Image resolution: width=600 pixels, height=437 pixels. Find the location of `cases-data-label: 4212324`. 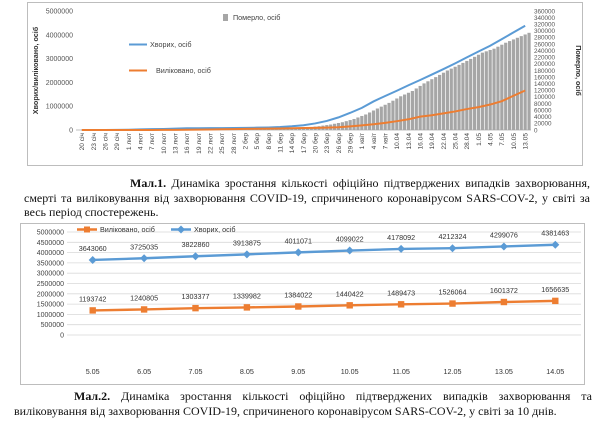

cases-data-label: 4212324 is located at coordinates (453, 236).